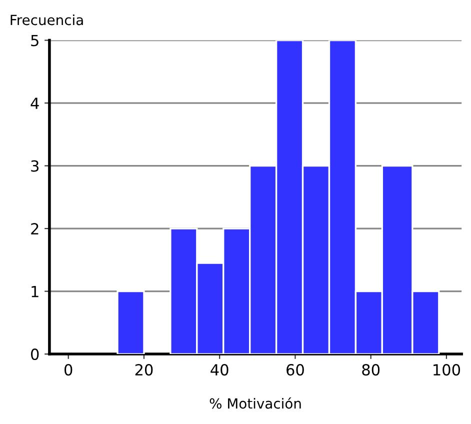 The image size is (471, 424). I want to click on y-tick-label: 4, so click(34, 103).